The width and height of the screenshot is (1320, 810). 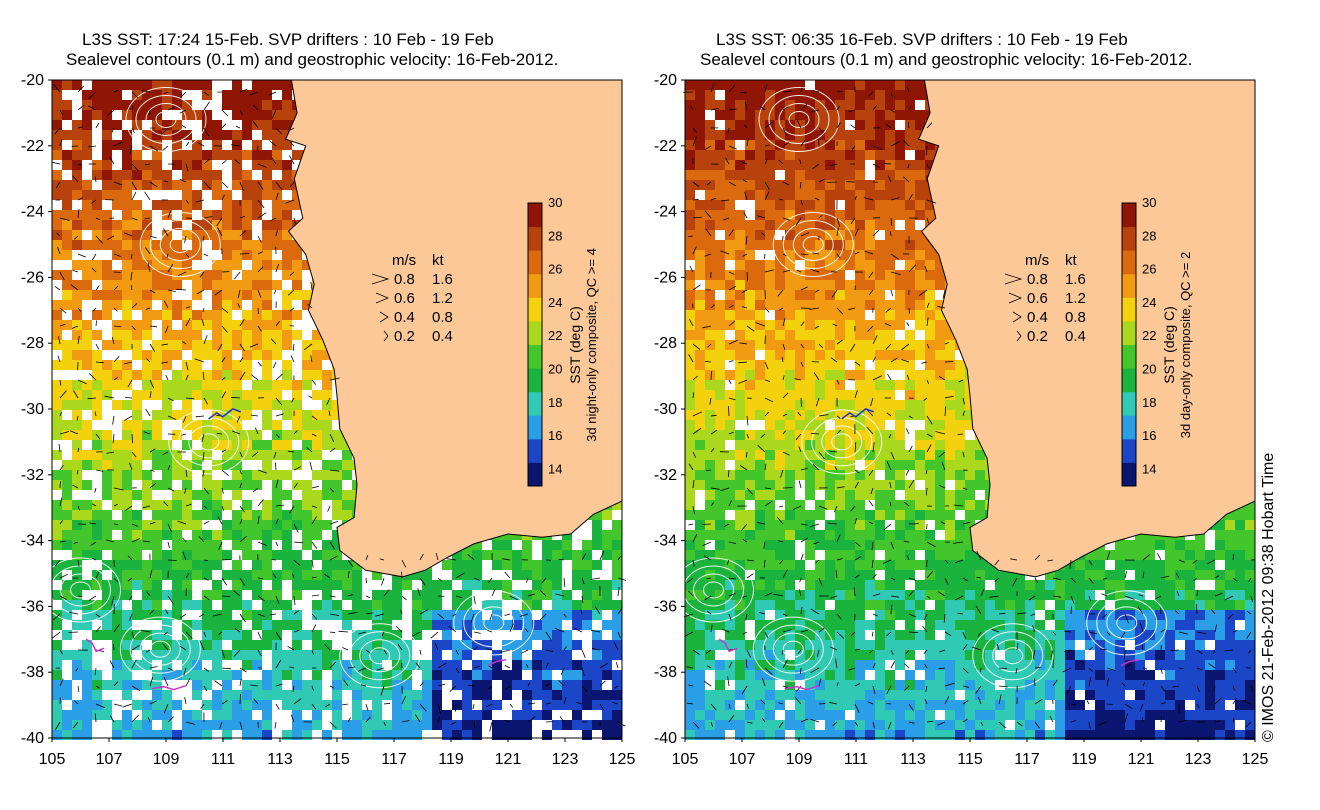 What do you see at coordinates (1149, 235) in the screenshot?
I see `colorbar-tick-label: 28` at bounding box center [1149, 235].